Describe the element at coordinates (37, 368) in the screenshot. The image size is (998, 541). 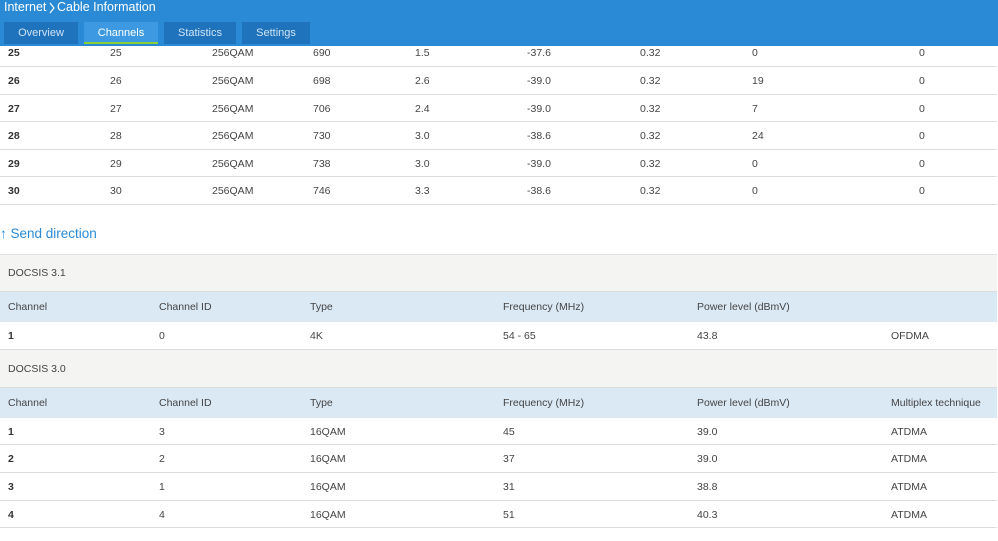
I see `section-title: DOCSIS 3.0` at that location.